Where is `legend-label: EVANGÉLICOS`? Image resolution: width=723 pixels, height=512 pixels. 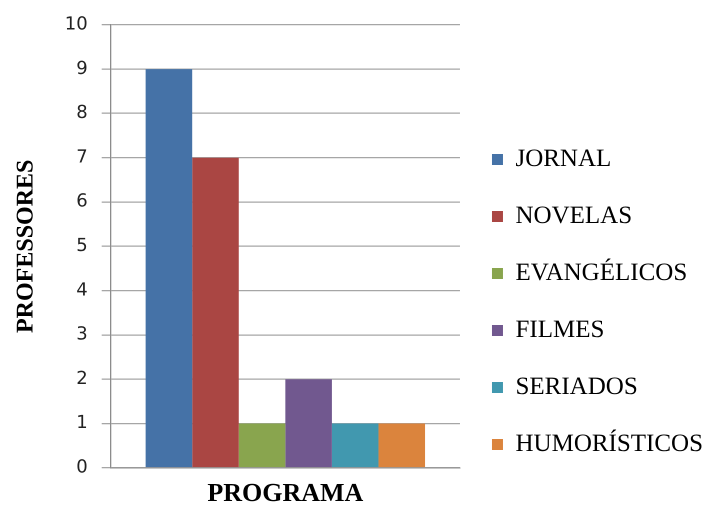 legend-label: EVANGÉLICOS is located at coordinates (601, 272).